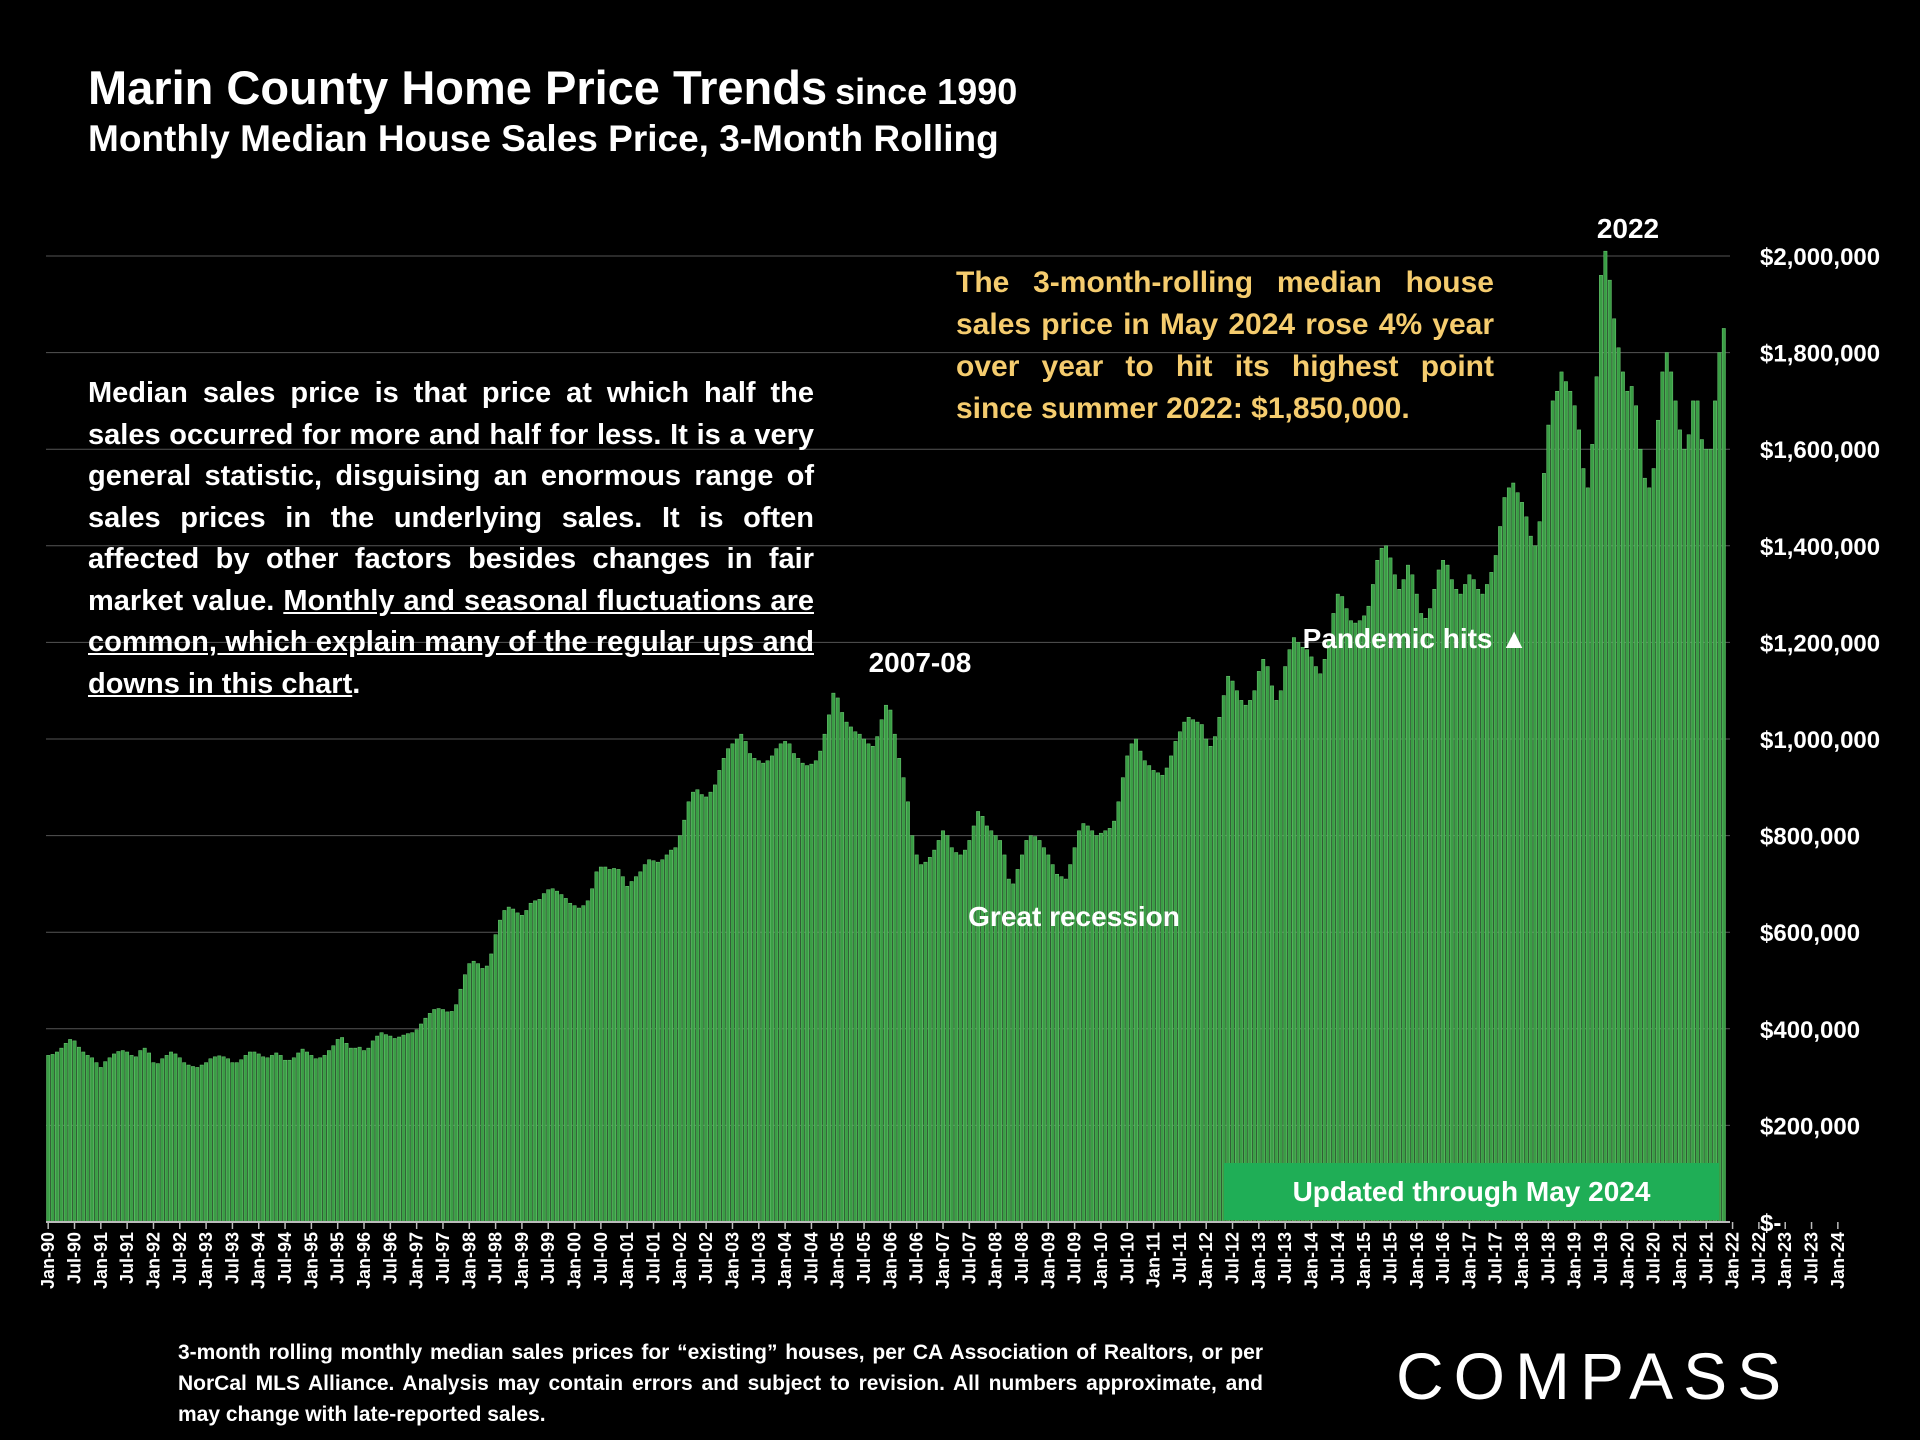  Describe the element at coordinates (75, 1258) in the screenshot. I see `x-tick-label: Jul-90` at that location.